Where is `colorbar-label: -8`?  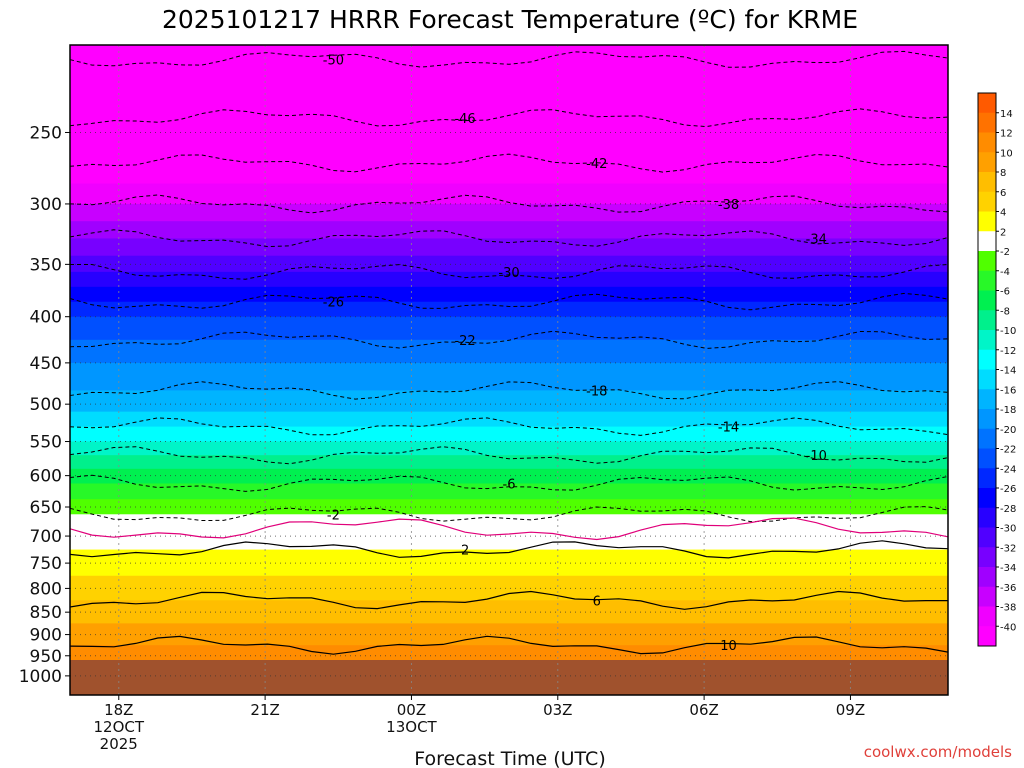 colorbar-label: -8 is located at coordinates (1005, 311).